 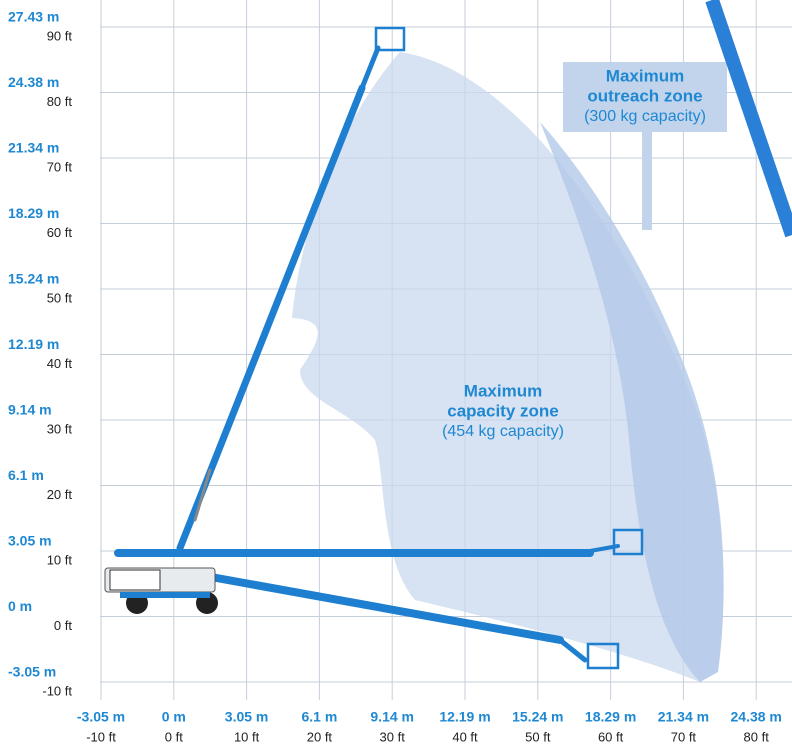 I want to click on y-label-m: 24.38 m, so click(x=33, y=82).